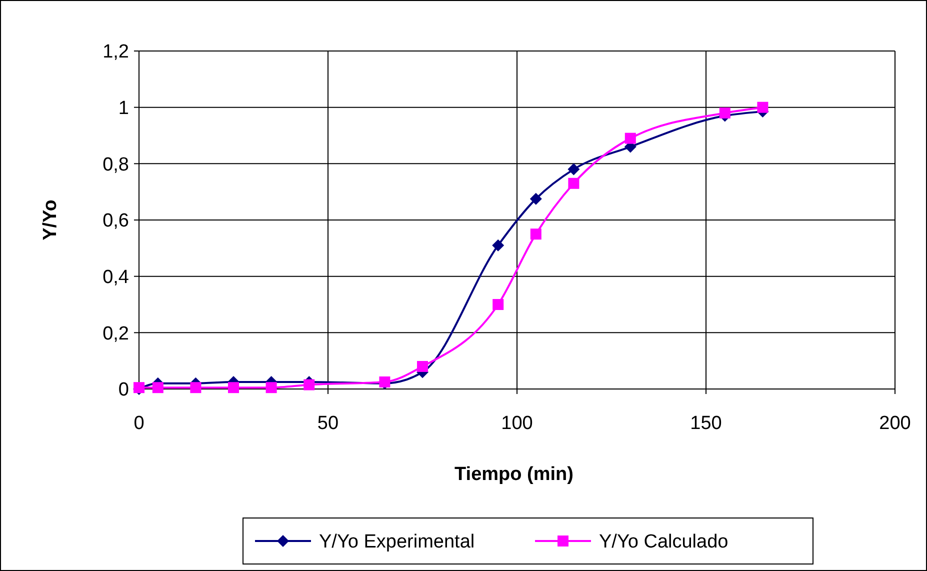 This screenshot has width=927, height=571. Describe the element at coordinates (397, 542) in the screenshot. I see `legend-label: Y/Yo Experimental` at that location.